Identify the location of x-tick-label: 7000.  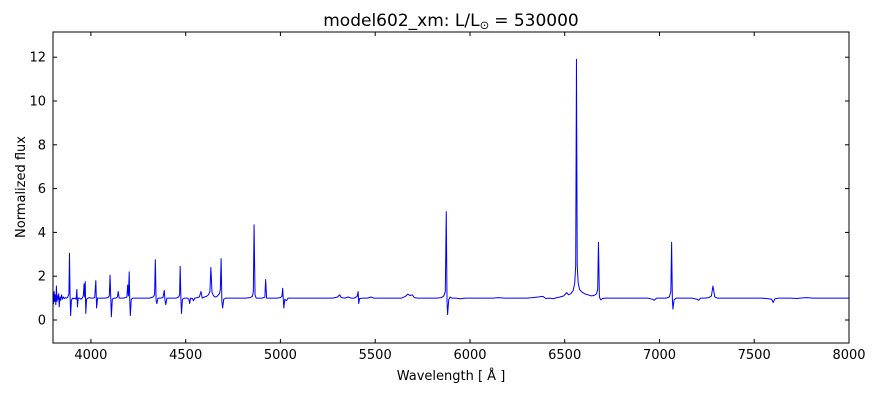
(659, 355).